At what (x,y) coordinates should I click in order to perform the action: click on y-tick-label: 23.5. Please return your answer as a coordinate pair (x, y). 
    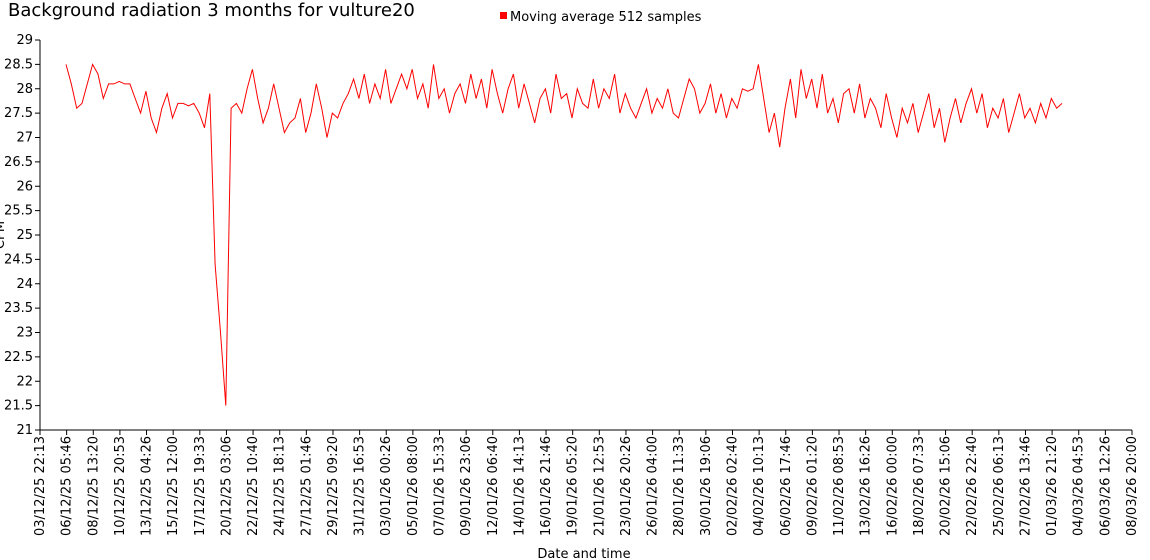
    Looking at the image, I should click on (18, 308).